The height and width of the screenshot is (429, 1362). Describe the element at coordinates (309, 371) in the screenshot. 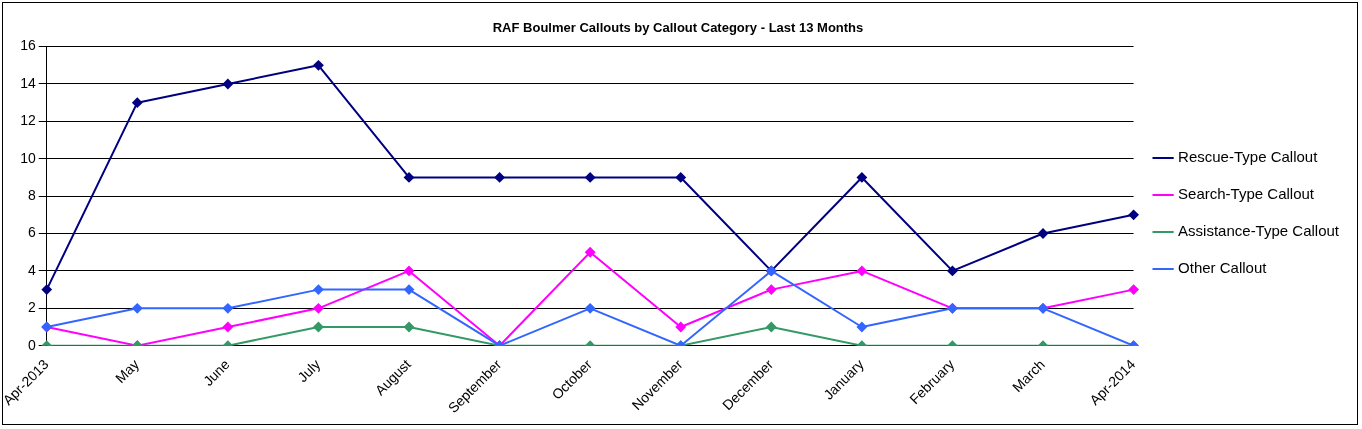

I see `x-tick-label: July` at that location.